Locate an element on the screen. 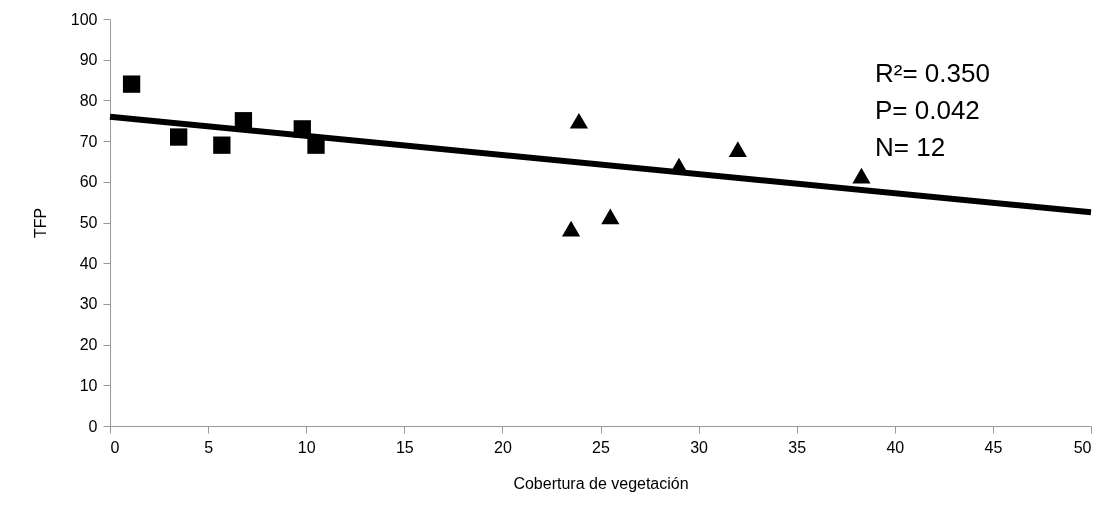  y-axis-title: TFP is located at coordinates (40, 223).